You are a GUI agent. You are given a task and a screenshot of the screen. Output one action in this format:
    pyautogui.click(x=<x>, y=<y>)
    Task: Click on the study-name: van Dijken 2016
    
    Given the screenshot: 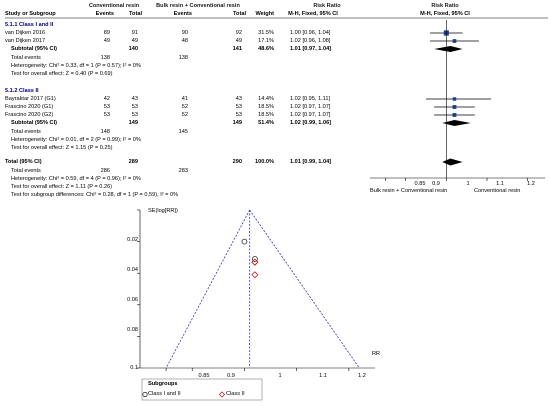 What is the action you would take?
    pyautogui.click(x=25, y=33)
    